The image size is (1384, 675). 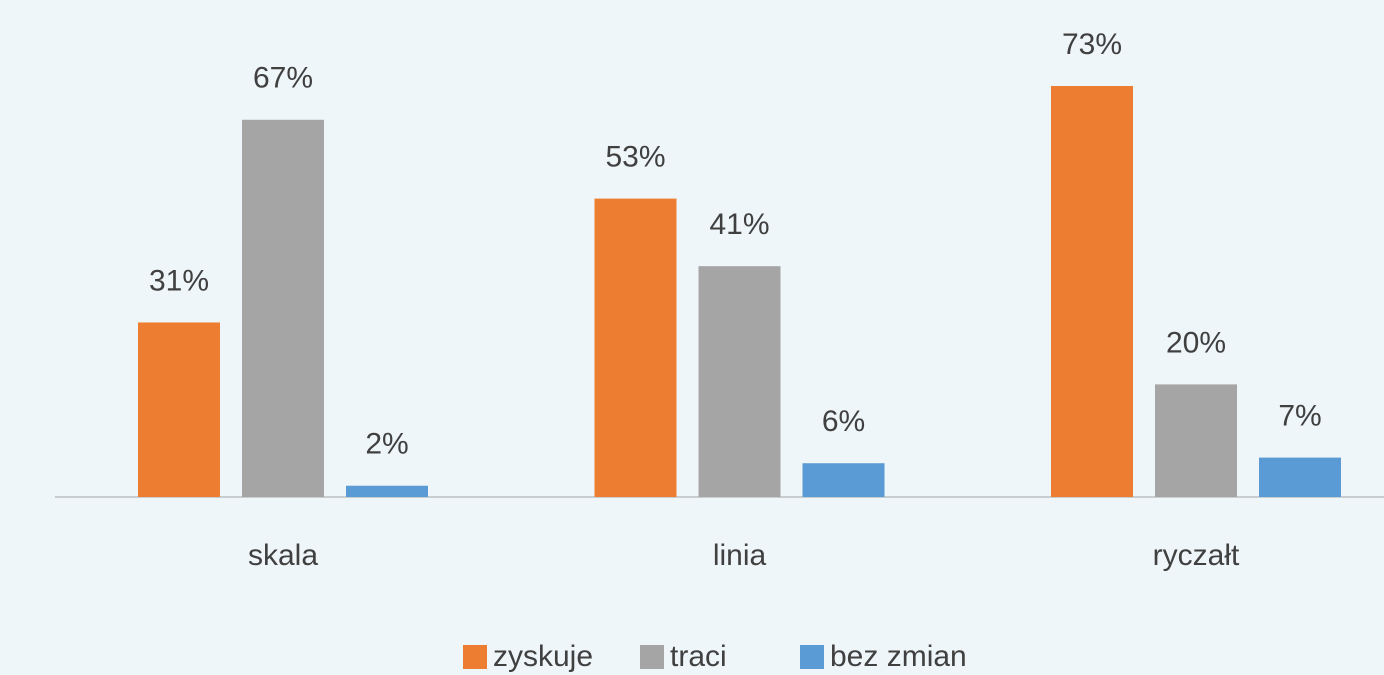 I want to click on legend-label: bez zmian, so click(x=898, y=656).